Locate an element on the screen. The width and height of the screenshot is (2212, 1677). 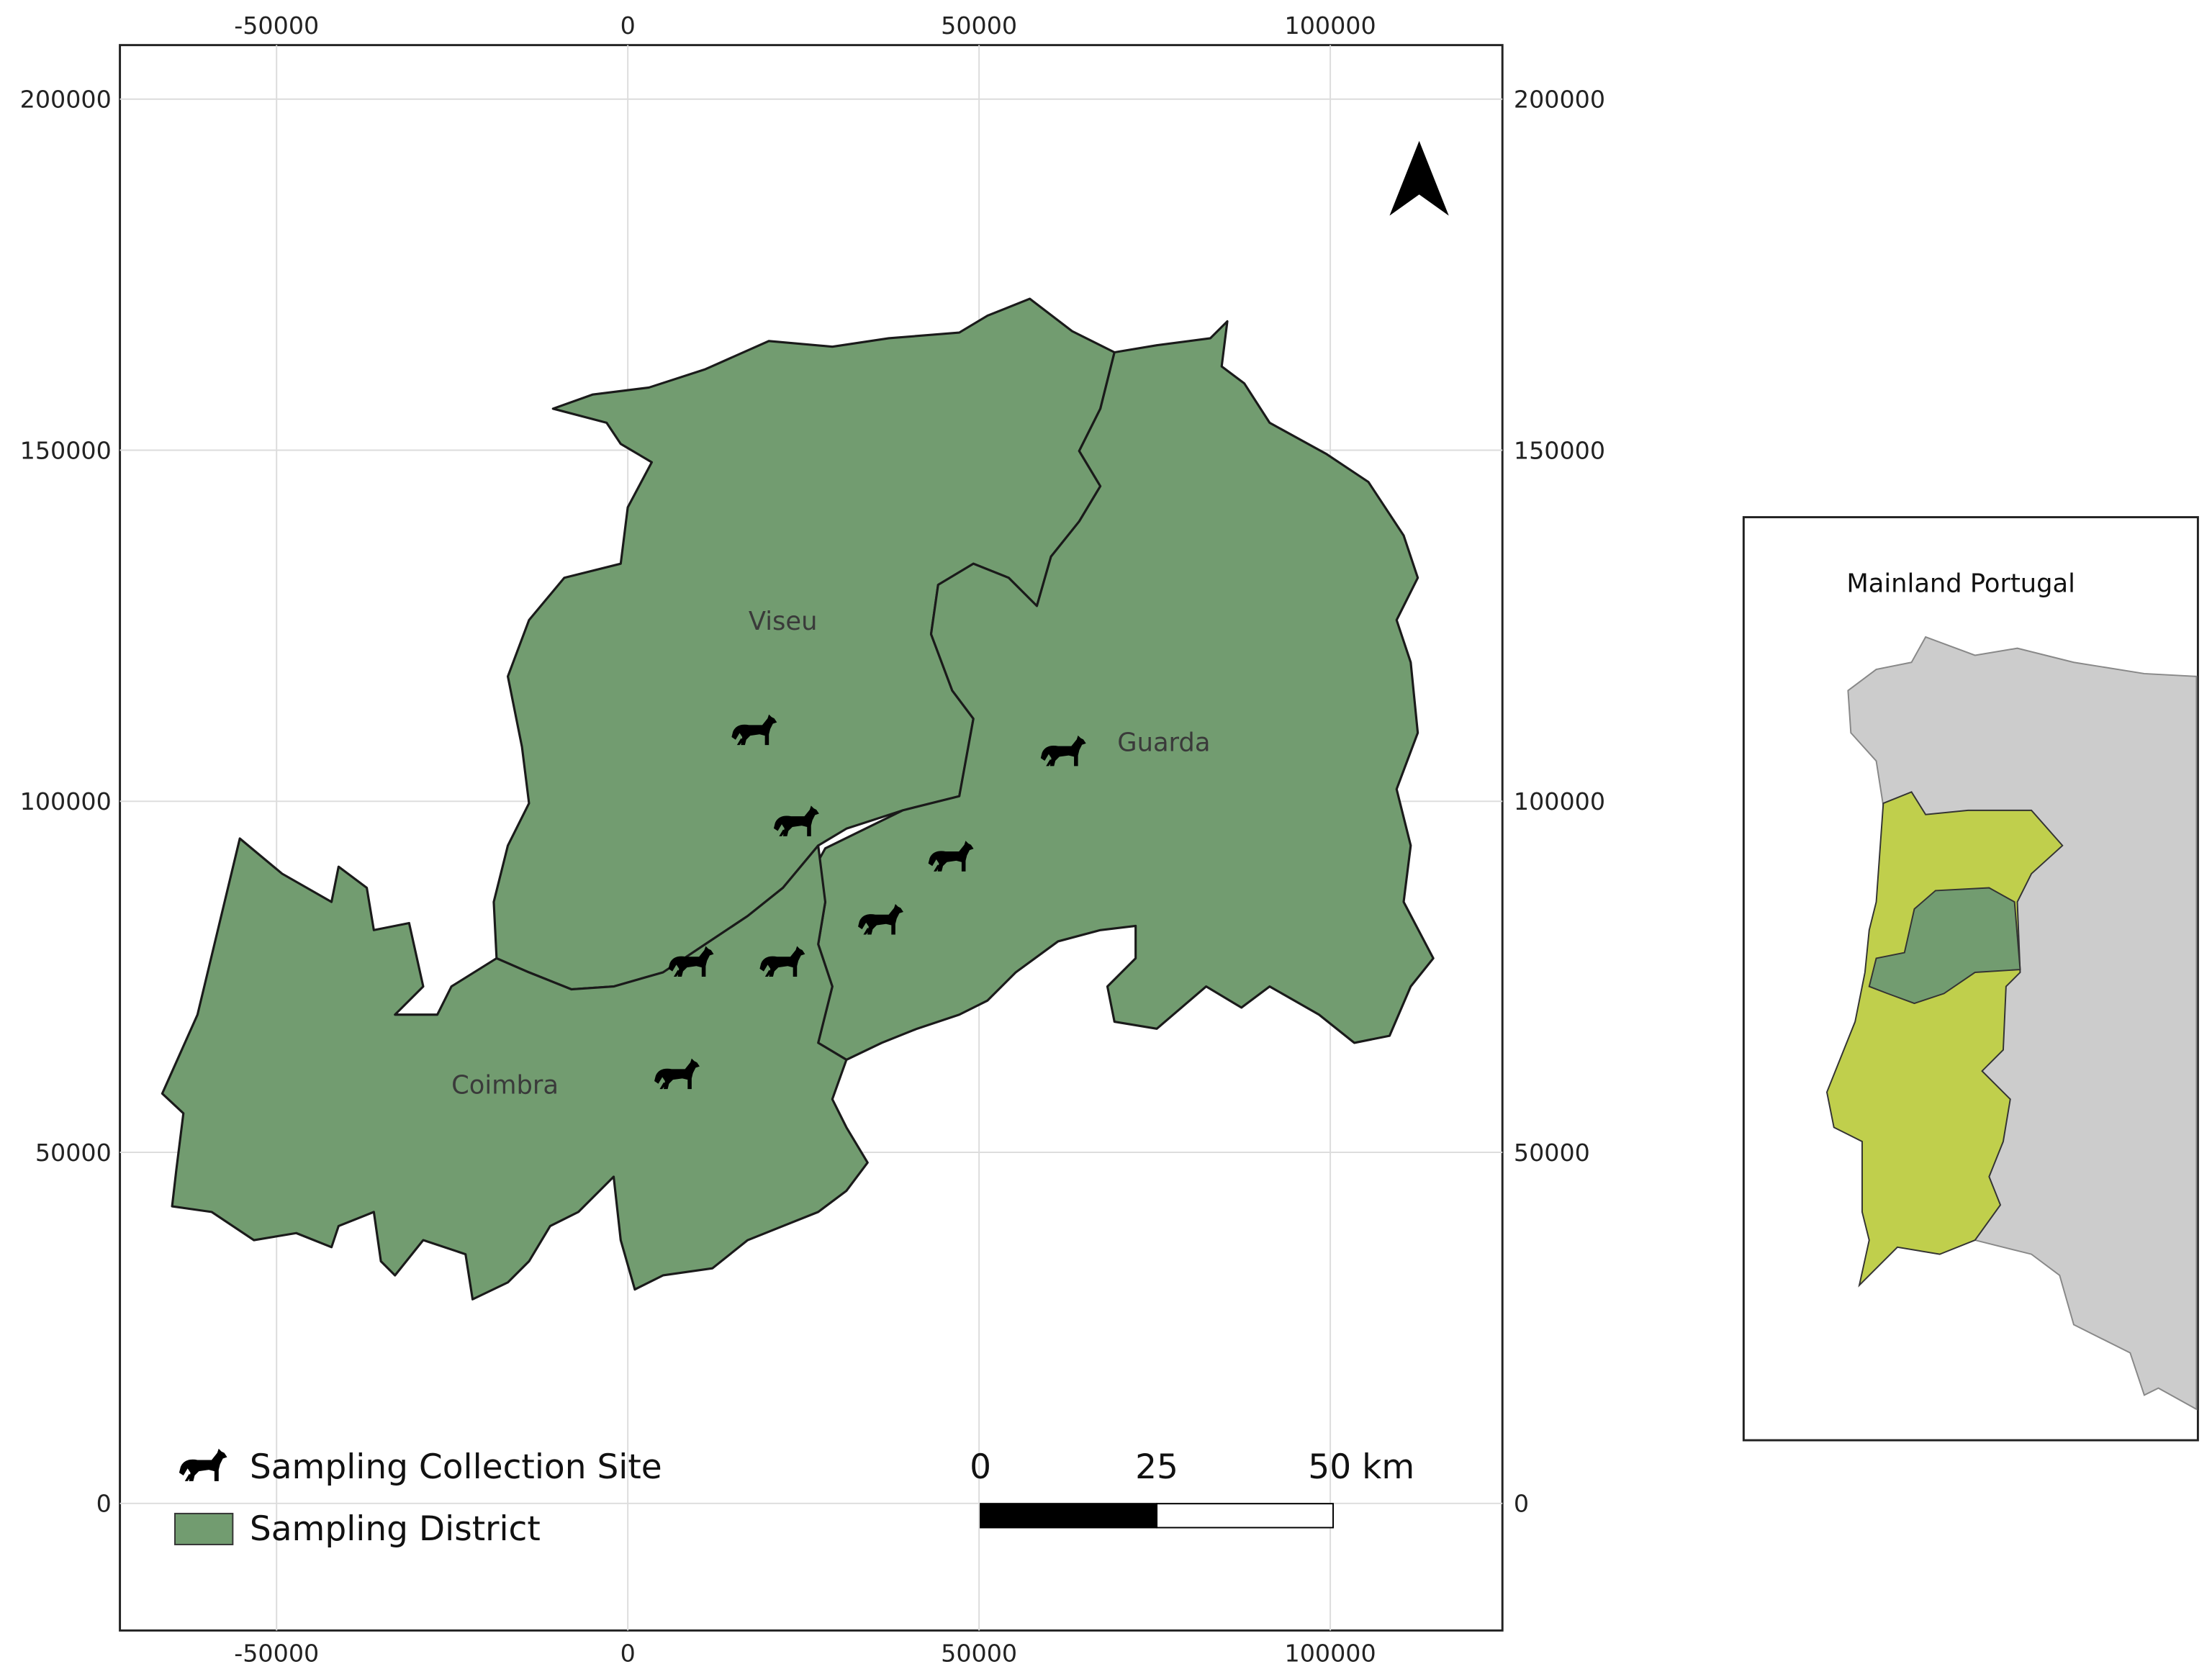
inset-title: Mainland Portugal is located at coordinates (1960, 583).